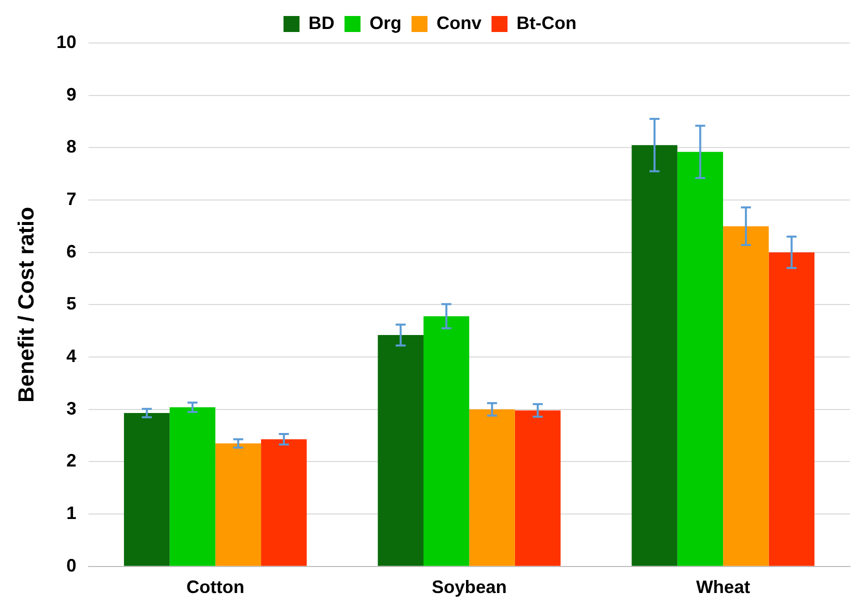 Image resolution: width=860 pixels, height=602 pixels. Describe the element at coordinates (546, 22) in the screenshot. I see `legend-label: Bt-Con` at that location.